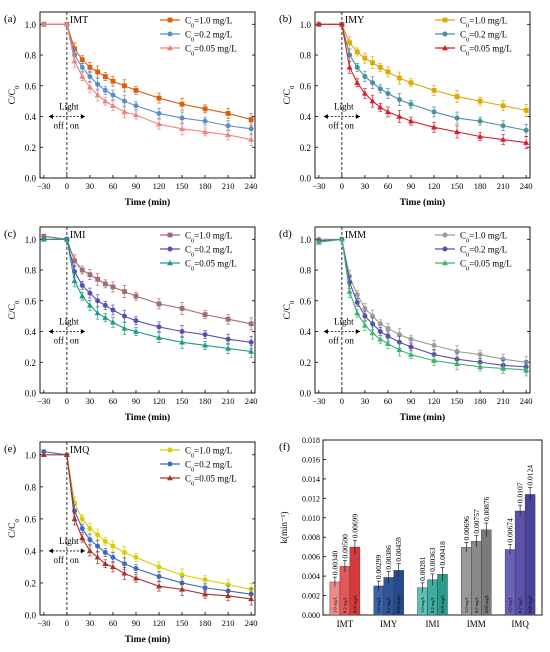 This screenshot has width=550, height=652. Describe the element at coordinates (285, 234) in the screenshot. I see `panel-label: (d)` at that location.